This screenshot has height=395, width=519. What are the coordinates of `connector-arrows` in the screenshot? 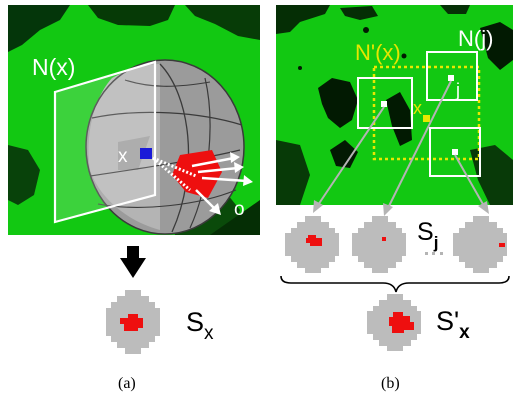 It's located at (401, 148).